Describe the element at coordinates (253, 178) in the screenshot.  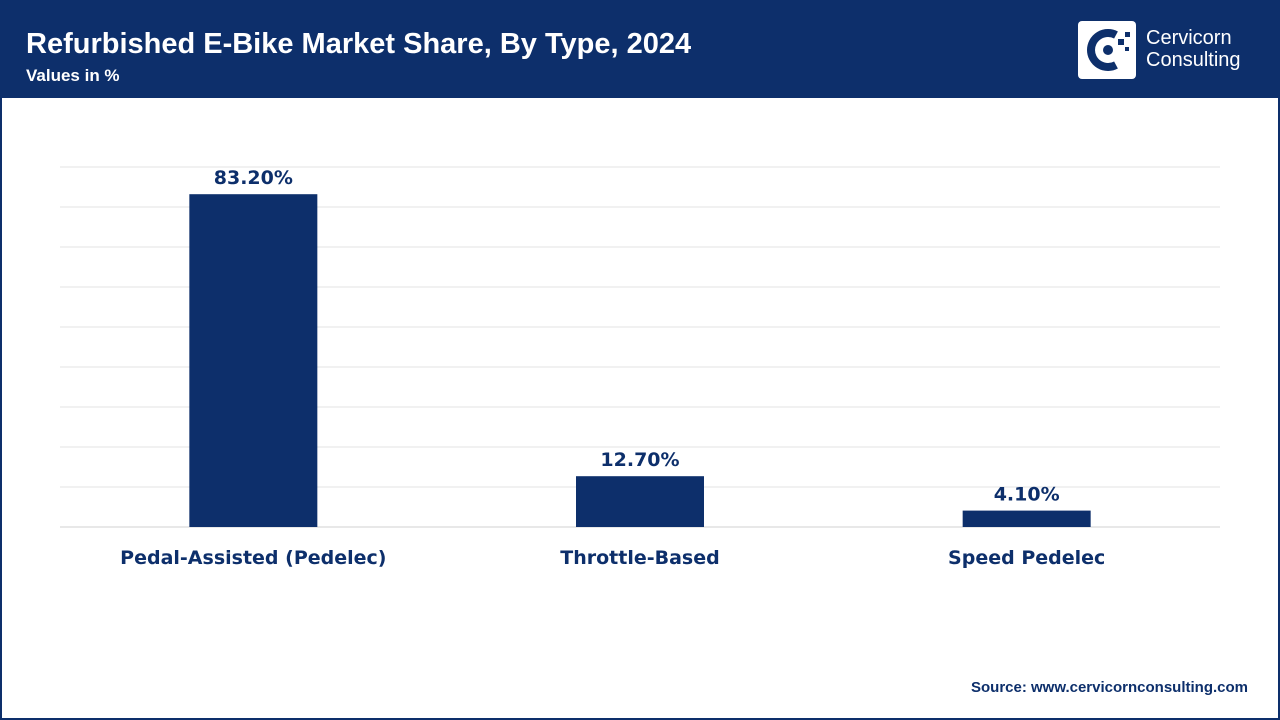
I see `data-label-1: 83.20%` at that location.